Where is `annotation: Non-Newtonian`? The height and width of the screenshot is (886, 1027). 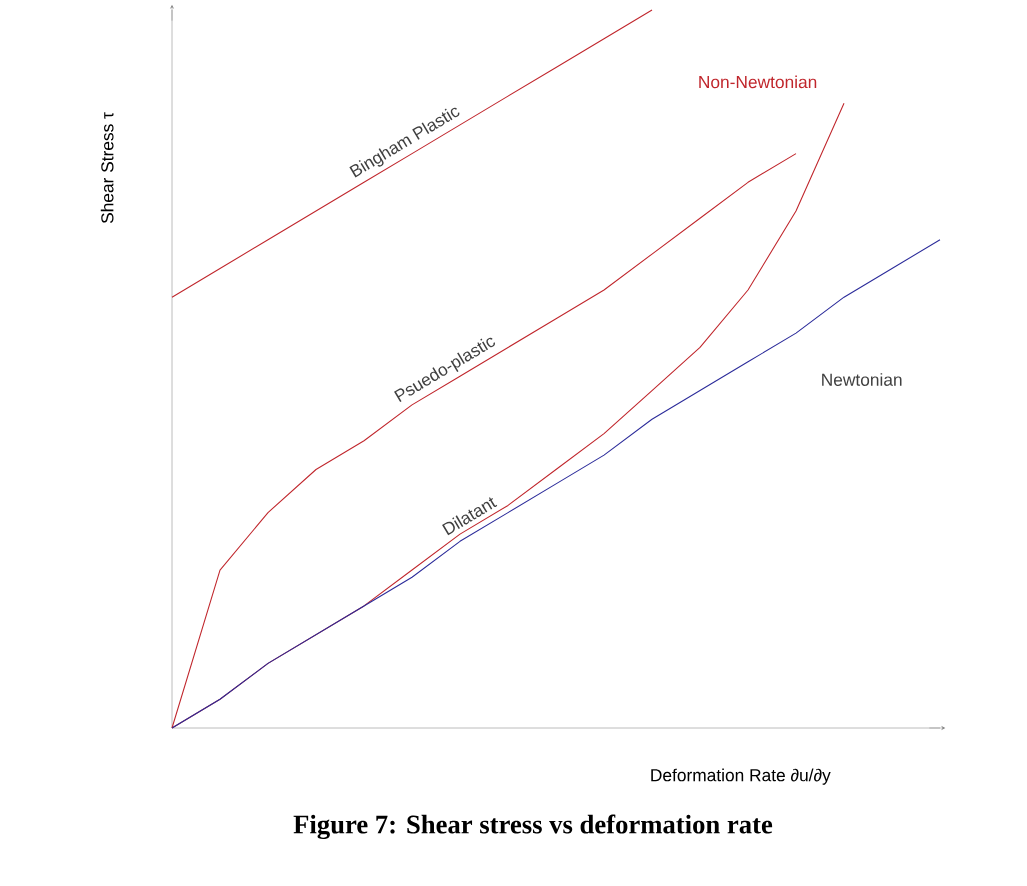 annotation: Non-Newtonian is located at coordinates (758, 82).